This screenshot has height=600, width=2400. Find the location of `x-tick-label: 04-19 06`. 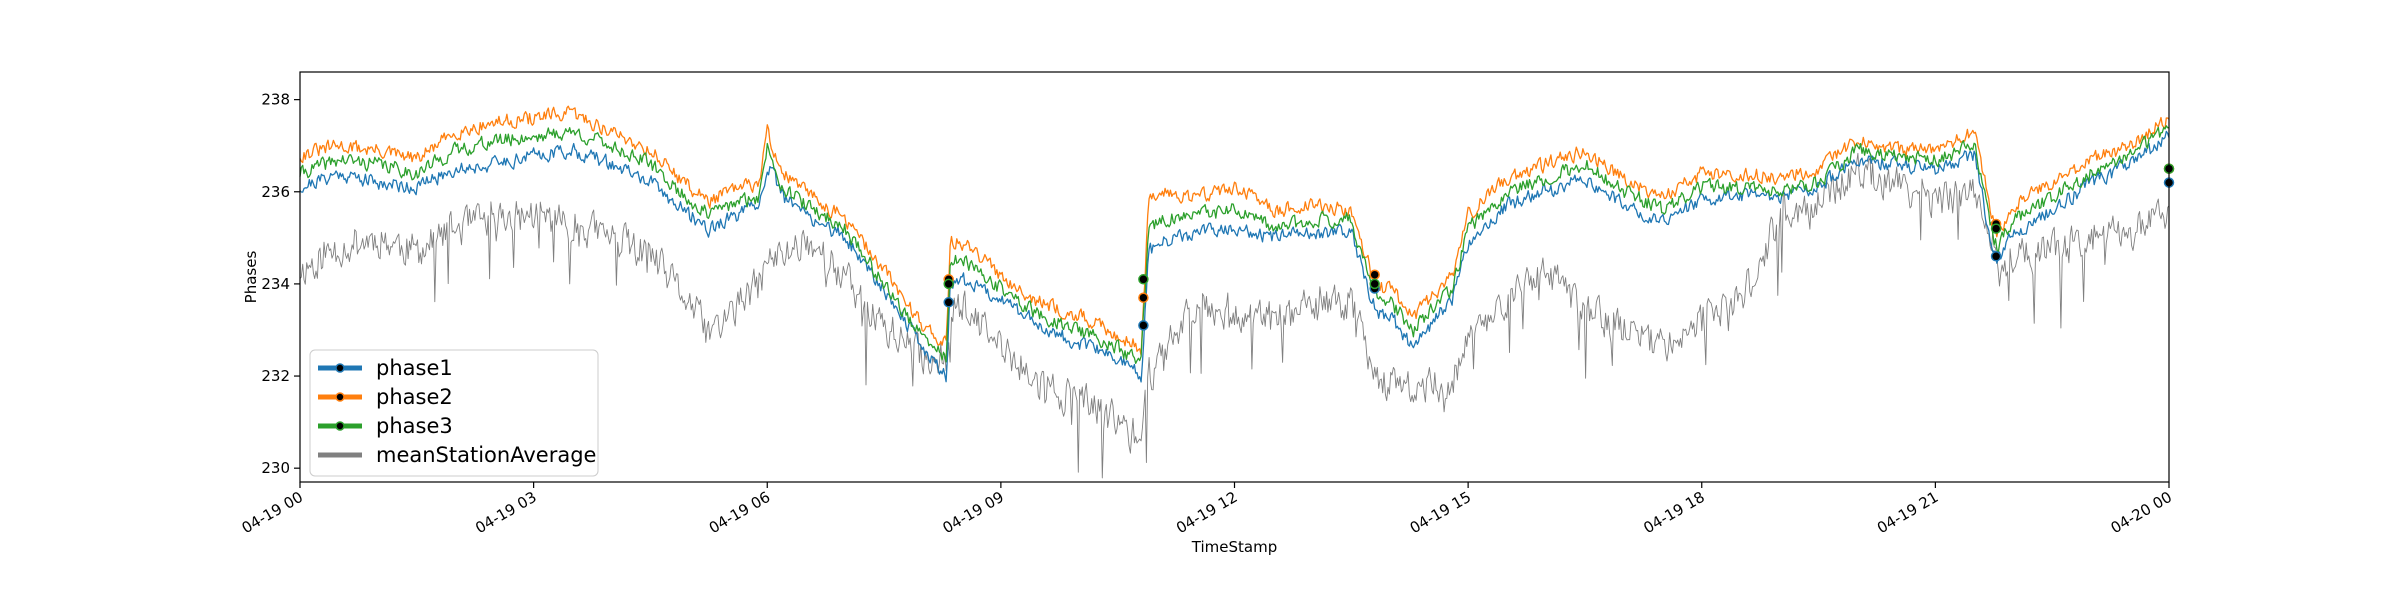

x-tick-label: 04-19 06 is located at coordinates (739, 512).